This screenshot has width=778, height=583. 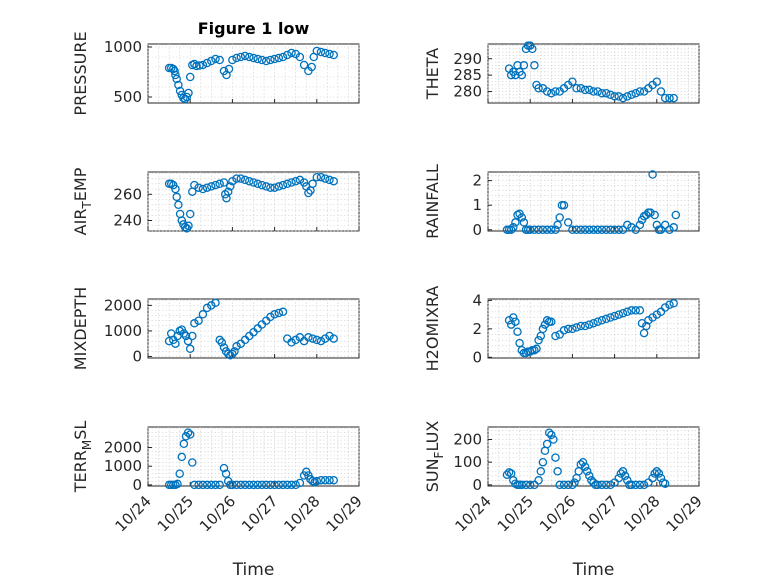 What do you see at coordinates (477, 329) in the screenshot?
I see `y-tick-label: 2` at bounding box center [477, 329].